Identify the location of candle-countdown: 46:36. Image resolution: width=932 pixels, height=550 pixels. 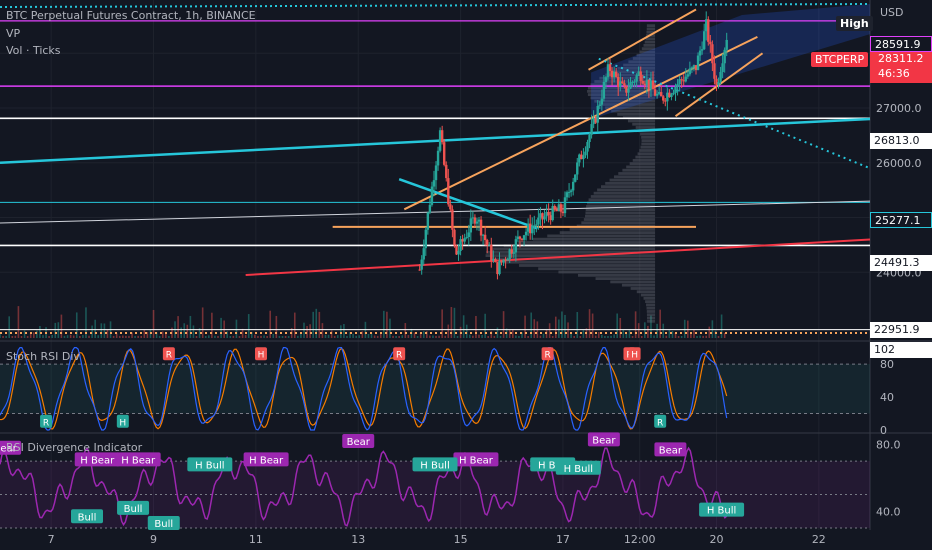
(894, 73).